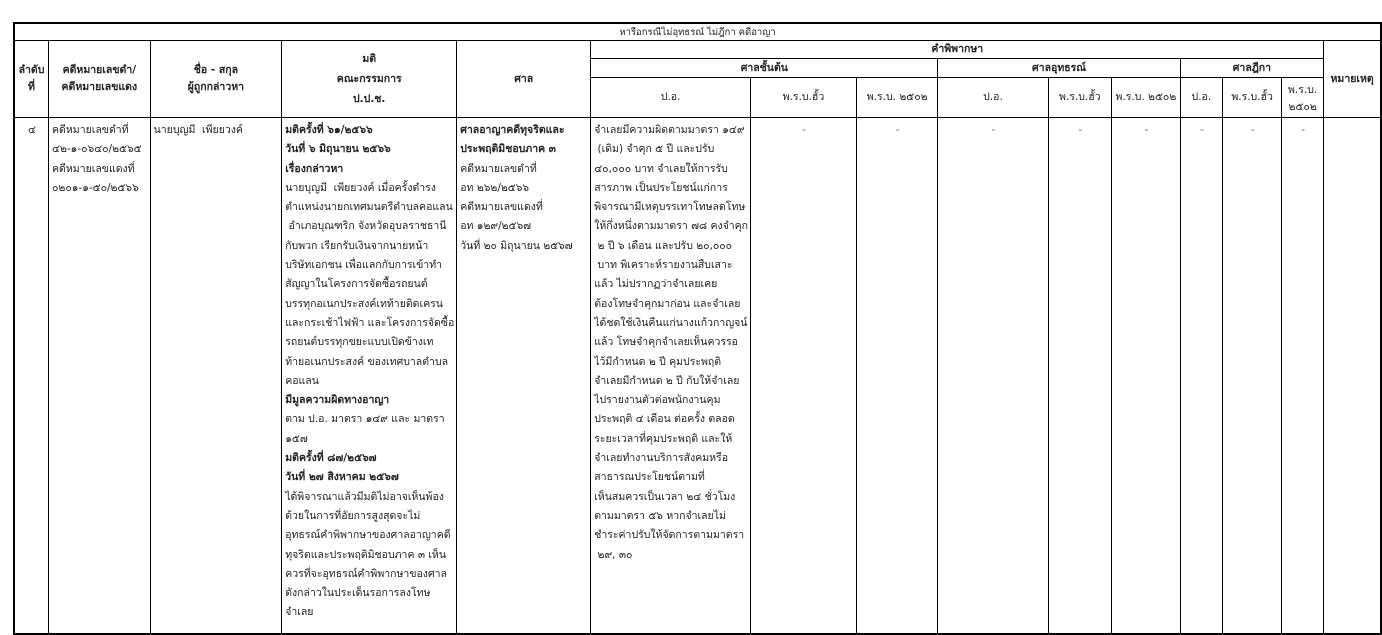  Describe the element at coordinates (314, 168) in the screenshot. I see `text-line: เรื่องกล่าวหา` at that location.